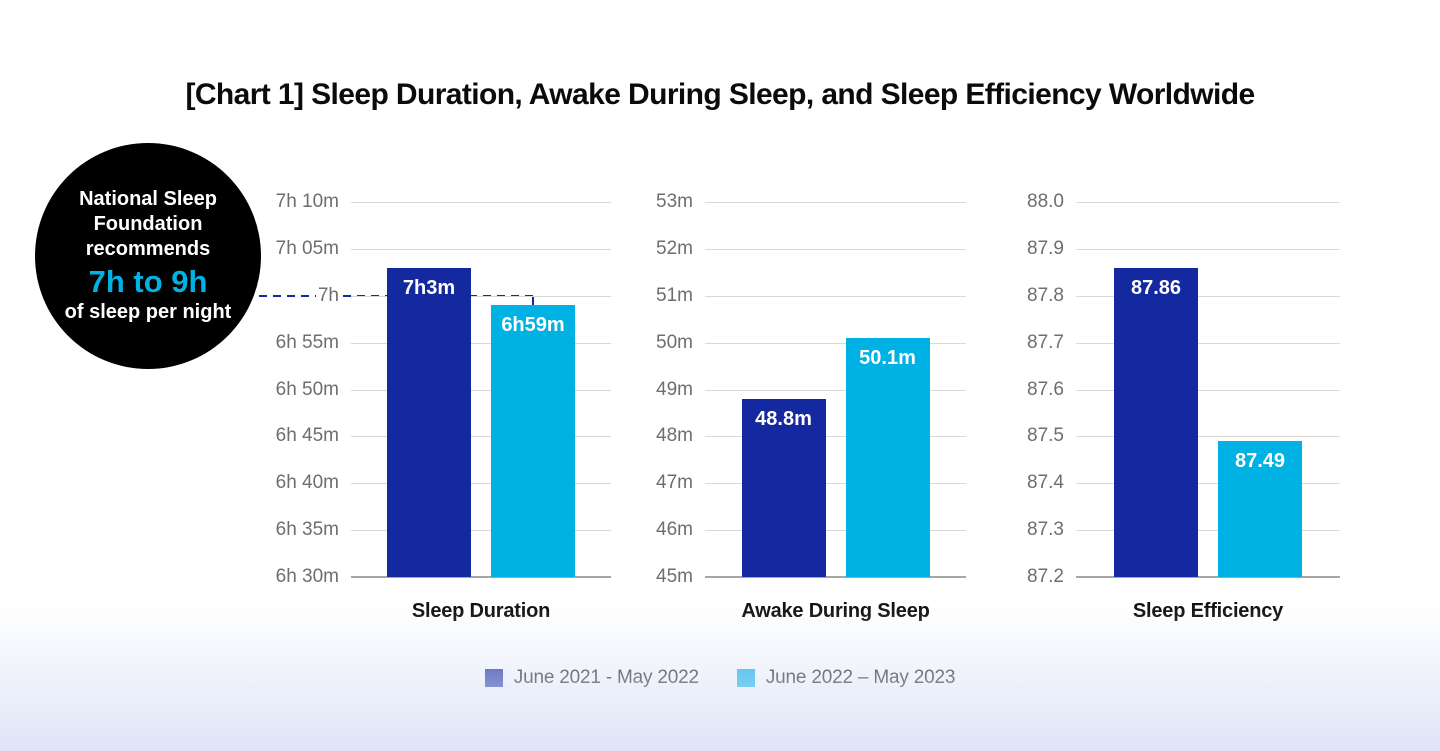 Image resolution: width=1440 pixels, height=751 pixels. I want to click on y-tick-label: 45m, so click(674, 576).